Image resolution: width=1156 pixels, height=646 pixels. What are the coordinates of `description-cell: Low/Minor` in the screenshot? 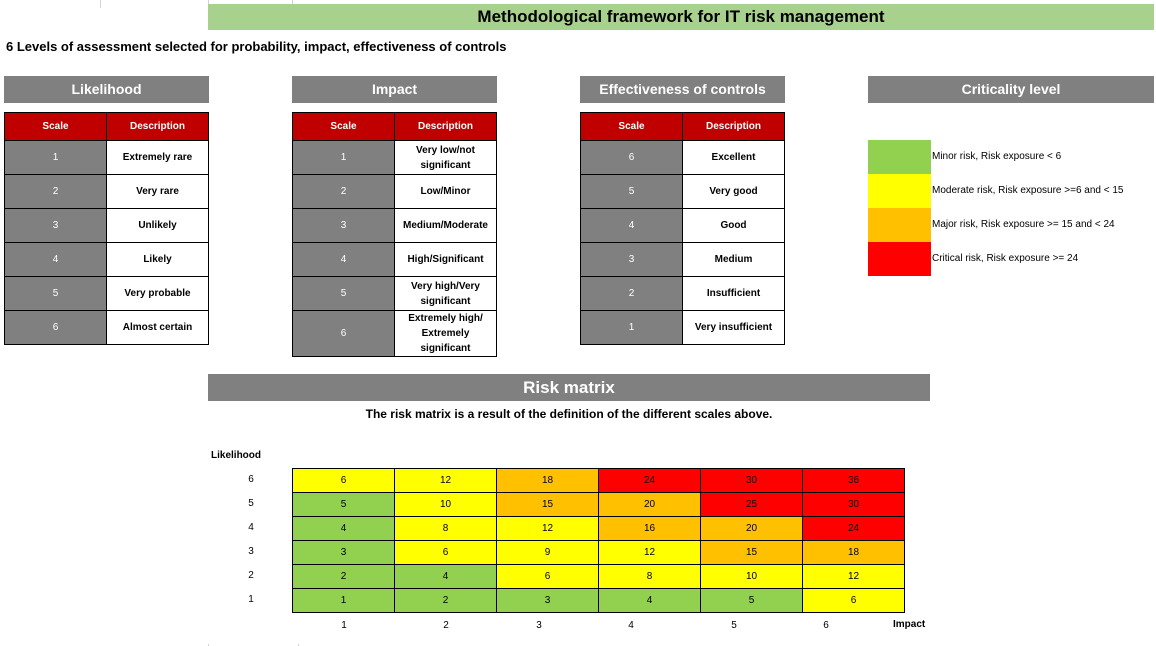 It's located at (445, 191).